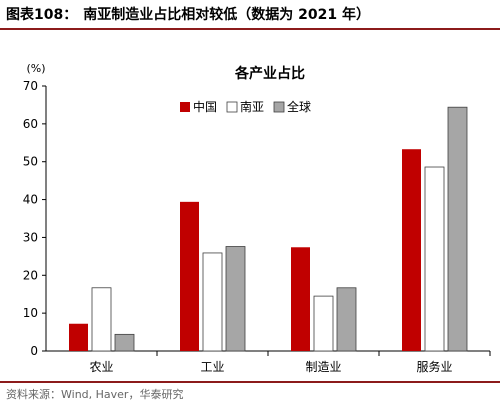 This screenshot has height=405, width=500. I want to click on x-tick-label: 农业, so click(101, 367).